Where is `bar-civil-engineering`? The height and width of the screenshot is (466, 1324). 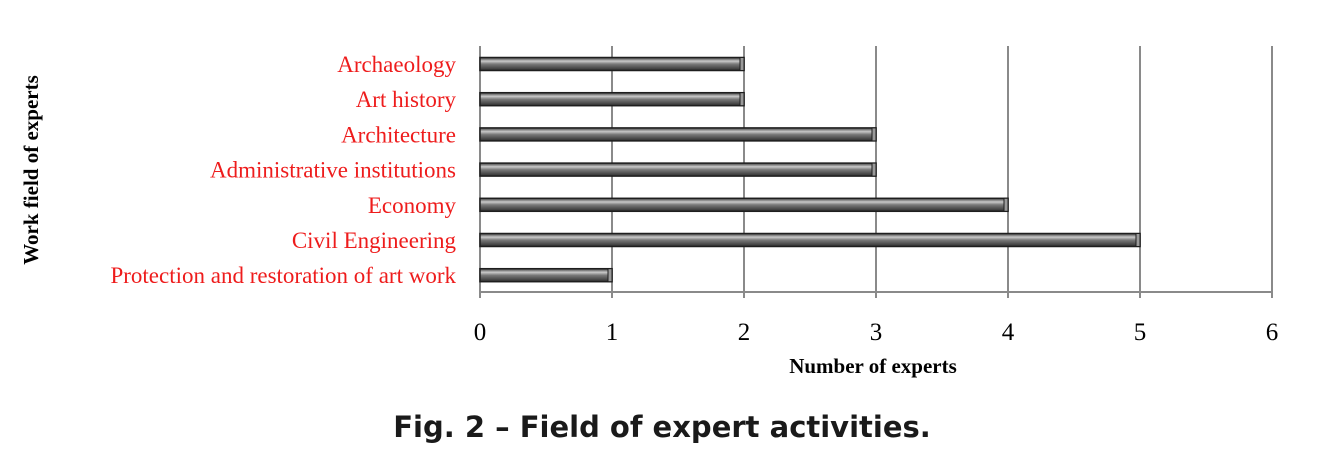
bar-civil-engineering is located at coordinates (810, 240).